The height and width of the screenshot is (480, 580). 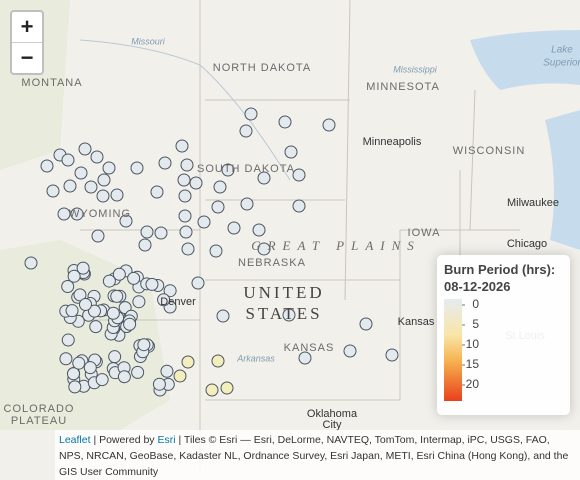 I want to click on place-label: Chicago, so click(x=527, y=244).